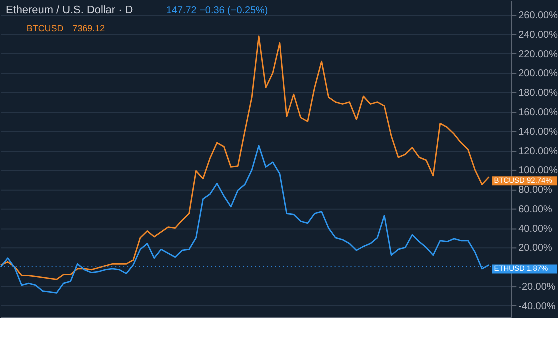 Image resolution: width=558 pixels, height=342 pixels. Describe the element at coordinates (538, 74) in the screenshot. I see `y-tick-label: 200.00%` at that location.